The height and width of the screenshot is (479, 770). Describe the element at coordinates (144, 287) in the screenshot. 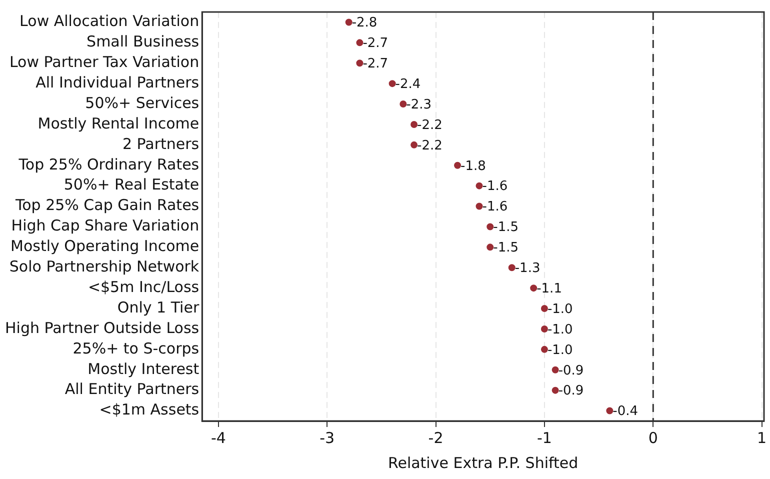

I see `y-tick-label: <$5m Inc/Loss` at that location.